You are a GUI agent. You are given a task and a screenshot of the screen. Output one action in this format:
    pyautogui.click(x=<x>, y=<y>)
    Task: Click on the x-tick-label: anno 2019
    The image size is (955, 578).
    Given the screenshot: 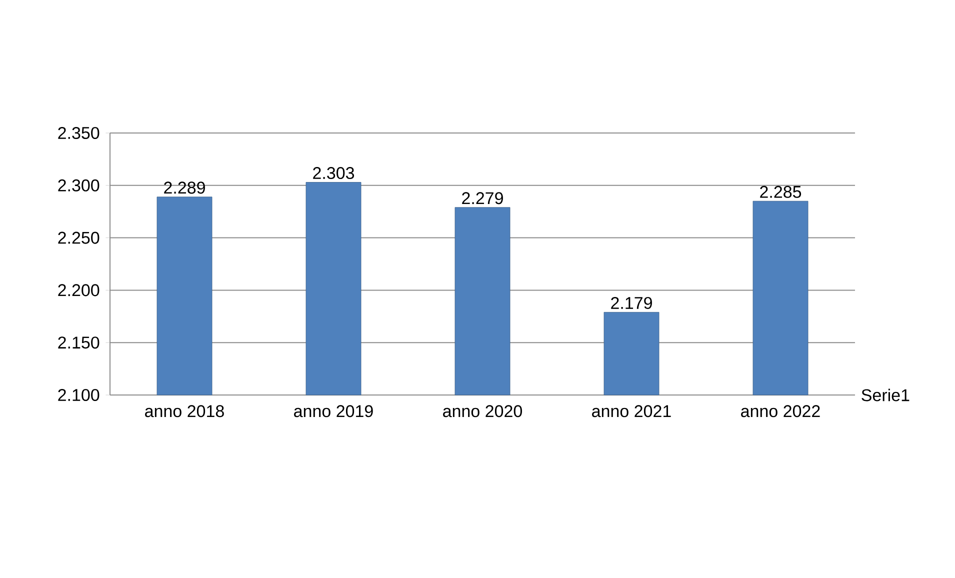 What is the action you would take?
    pyautogui.click(x=333, y=411)
    